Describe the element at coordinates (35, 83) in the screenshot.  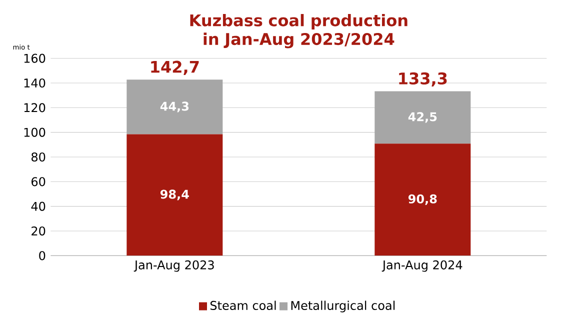
I see `y-tick-label: 140` at that location.